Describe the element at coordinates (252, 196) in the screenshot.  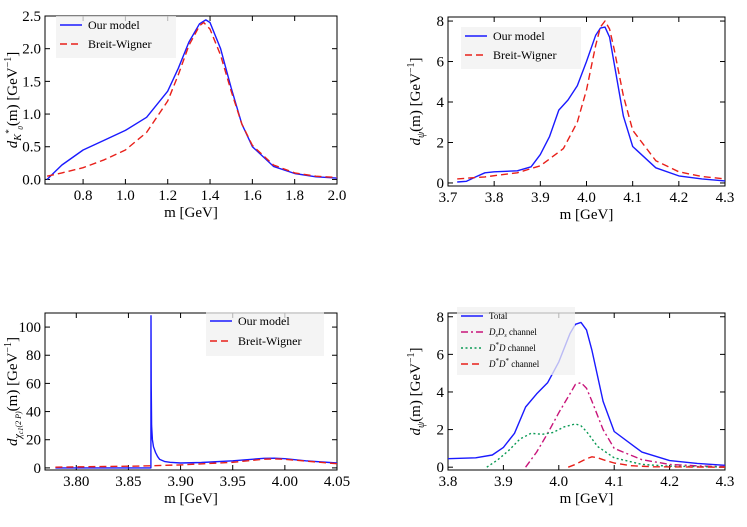
I see `x-tick-label: 1.6` at that location.